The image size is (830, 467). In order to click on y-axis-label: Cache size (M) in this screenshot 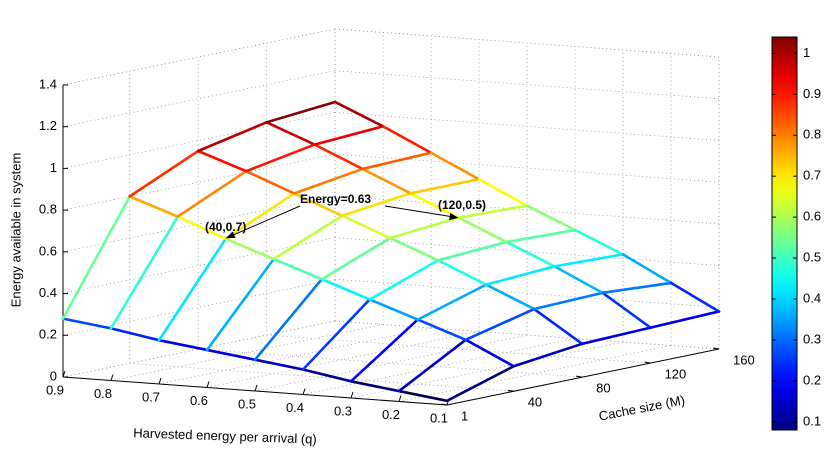, I will do `click(641, 407)`.